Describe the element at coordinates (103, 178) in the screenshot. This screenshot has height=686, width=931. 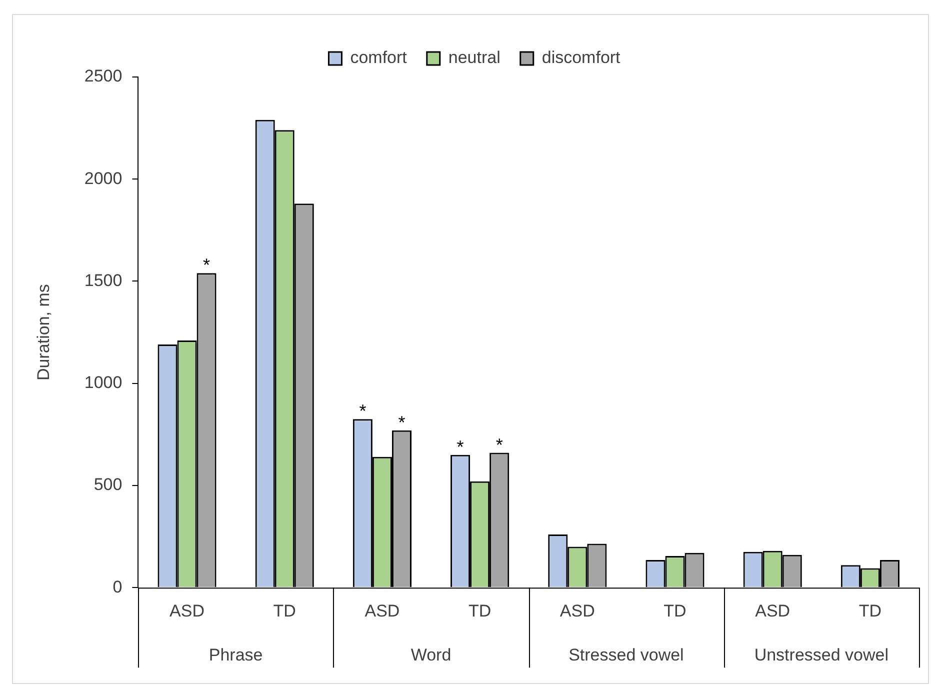
I see `y-tick-label: 2000` at that location.